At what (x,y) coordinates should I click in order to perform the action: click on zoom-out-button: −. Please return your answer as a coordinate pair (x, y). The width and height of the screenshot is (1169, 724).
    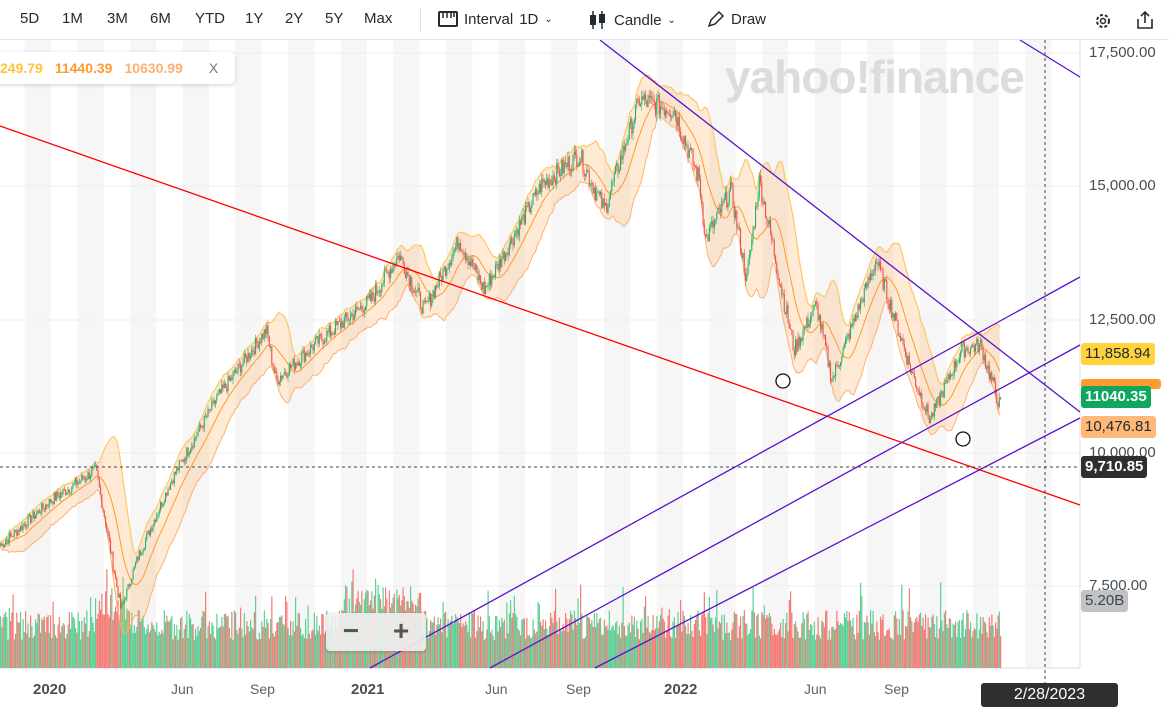
    Looking at the image, I should click on (351, 630).